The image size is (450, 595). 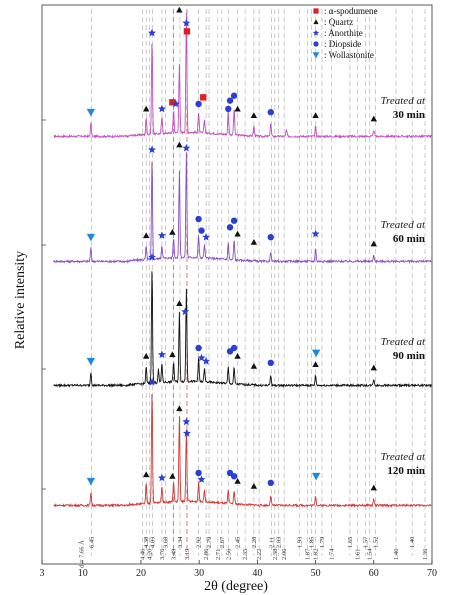 I want to click on d-spacing-label: 2.45, so click(x=238, y=542).